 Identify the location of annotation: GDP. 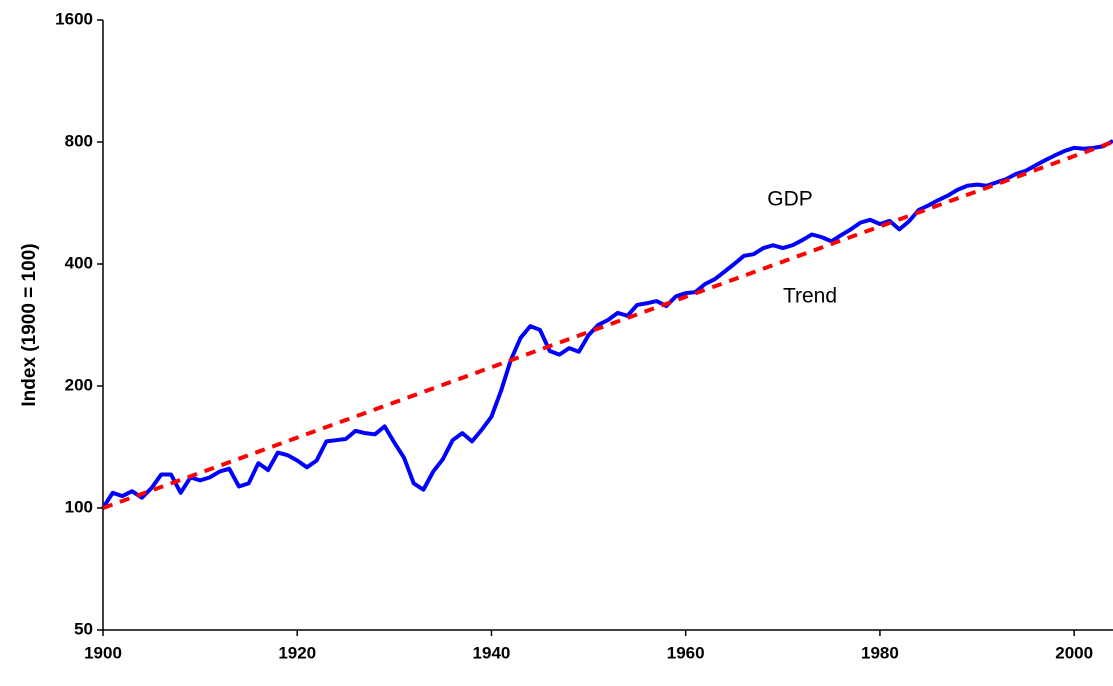
(790, 199).